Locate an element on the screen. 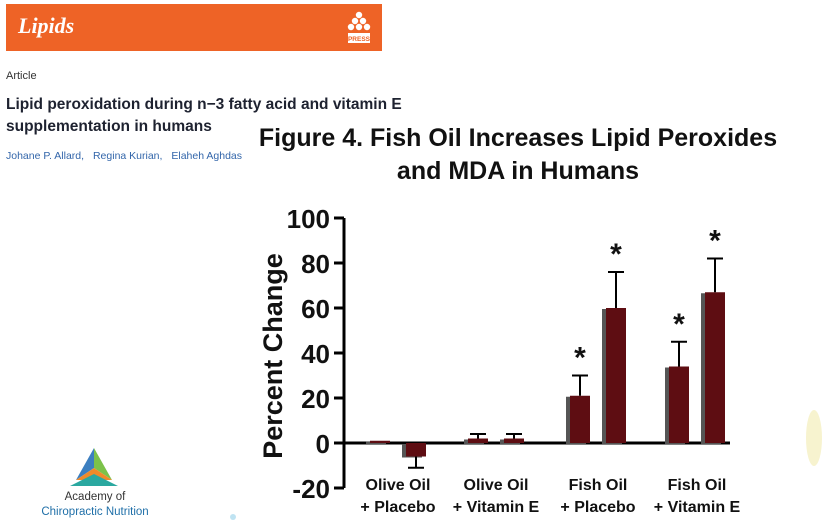  y-tick-label: -20 is located at coordinates (311, 489).